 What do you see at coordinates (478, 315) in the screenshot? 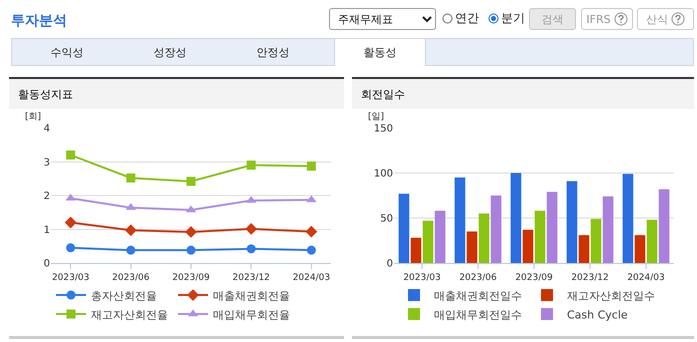
I see `legend-label: 매입채무회전일수` at bounding box center [478, 315].